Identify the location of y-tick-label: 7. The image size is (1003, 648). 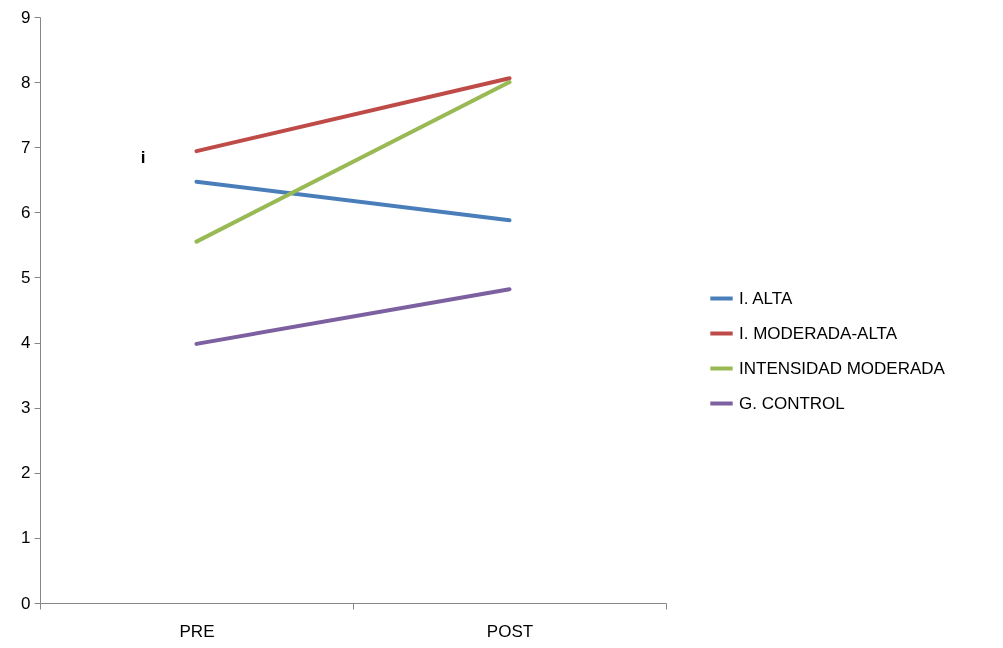
(26, 147).